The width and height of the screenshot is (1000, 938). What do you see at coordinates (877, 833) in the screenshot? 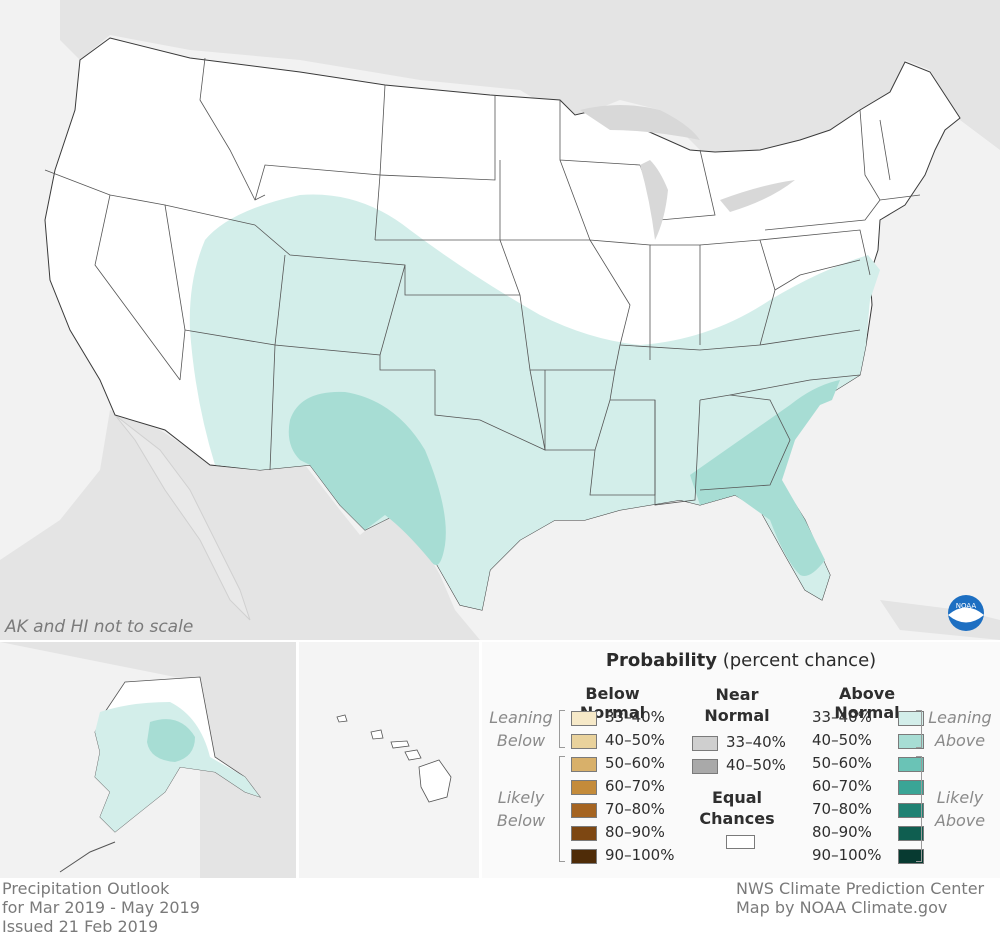
I see `above-row: 80–90%` at bounding box center [877, 833].